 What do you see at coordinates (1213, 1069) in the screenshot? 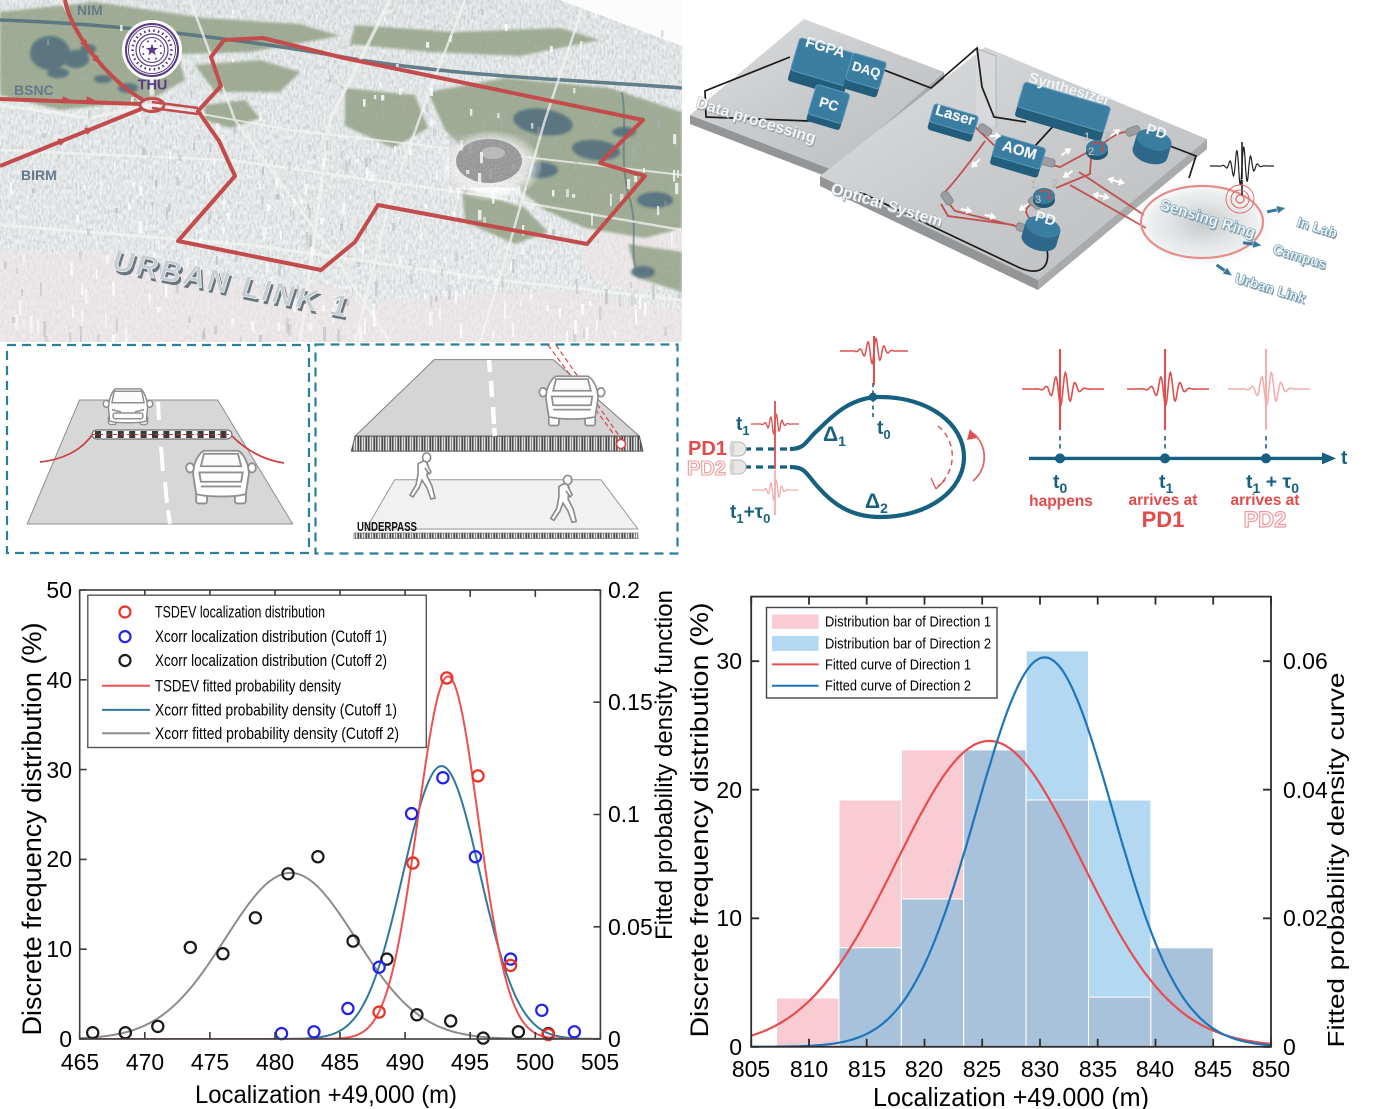
I see `svg-text: 845` at bounding box center [1213, 1069].